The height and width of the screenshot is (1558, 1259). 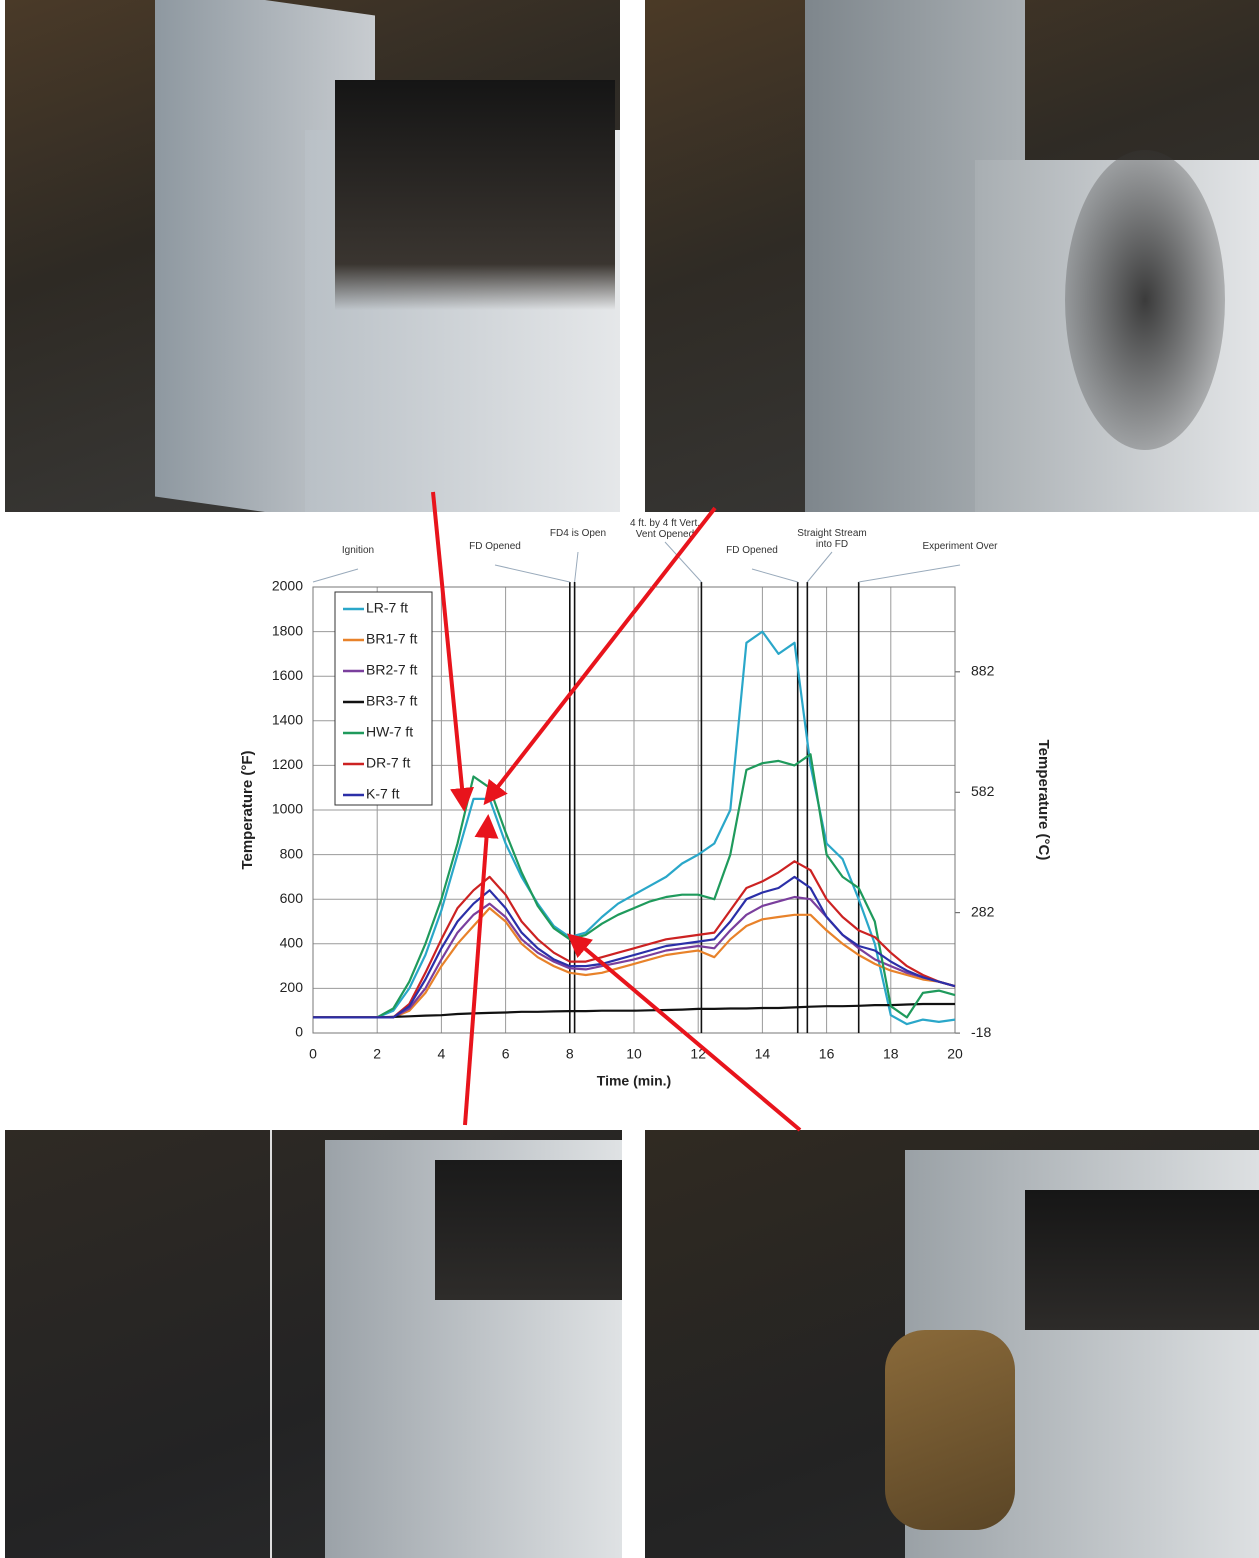 What do you see at coordinates (442, 1054) in the screenshot?
I see `x-tick-label: 4` at bounding box center [442, 1054].